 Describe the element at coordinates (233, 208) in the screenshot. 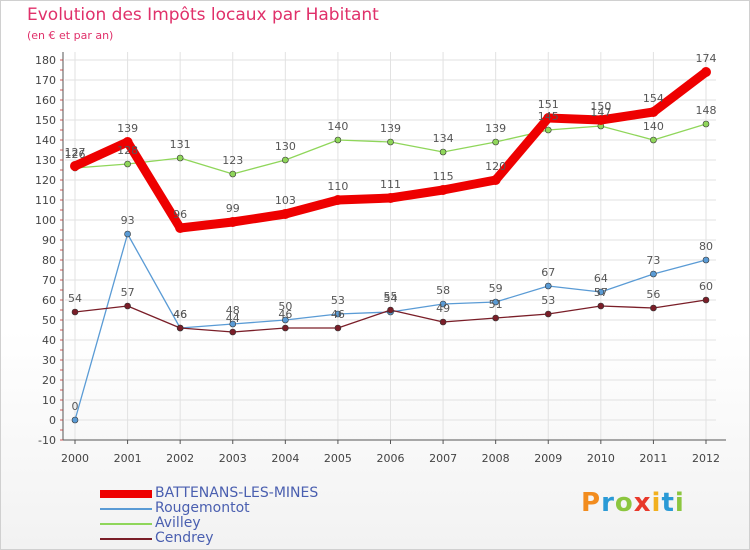

I see `data-label: 99` at that location.